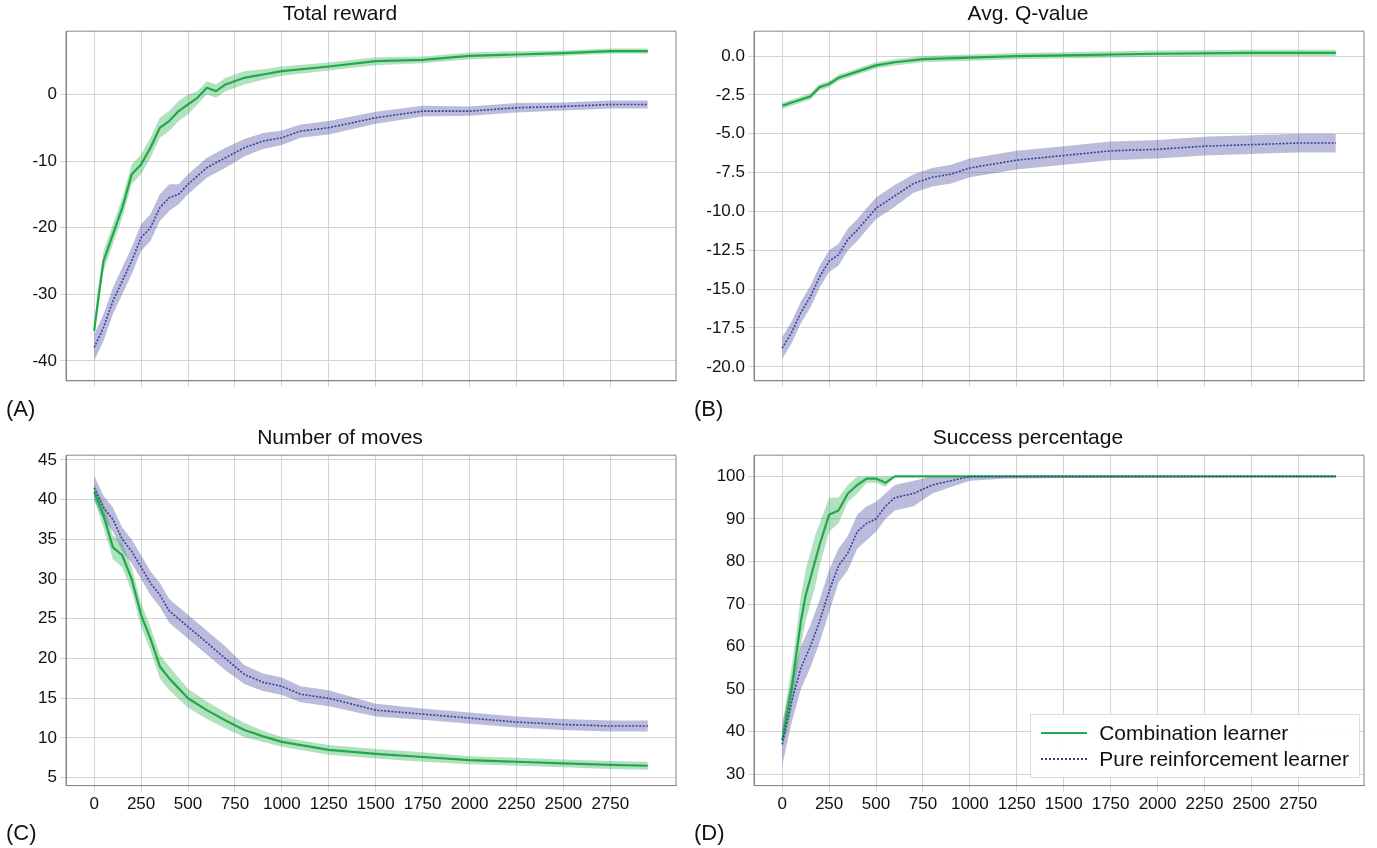  Describe the element at coordinates (47, 618) in the screenshot. I see `y-tick-label: 25` at that location.